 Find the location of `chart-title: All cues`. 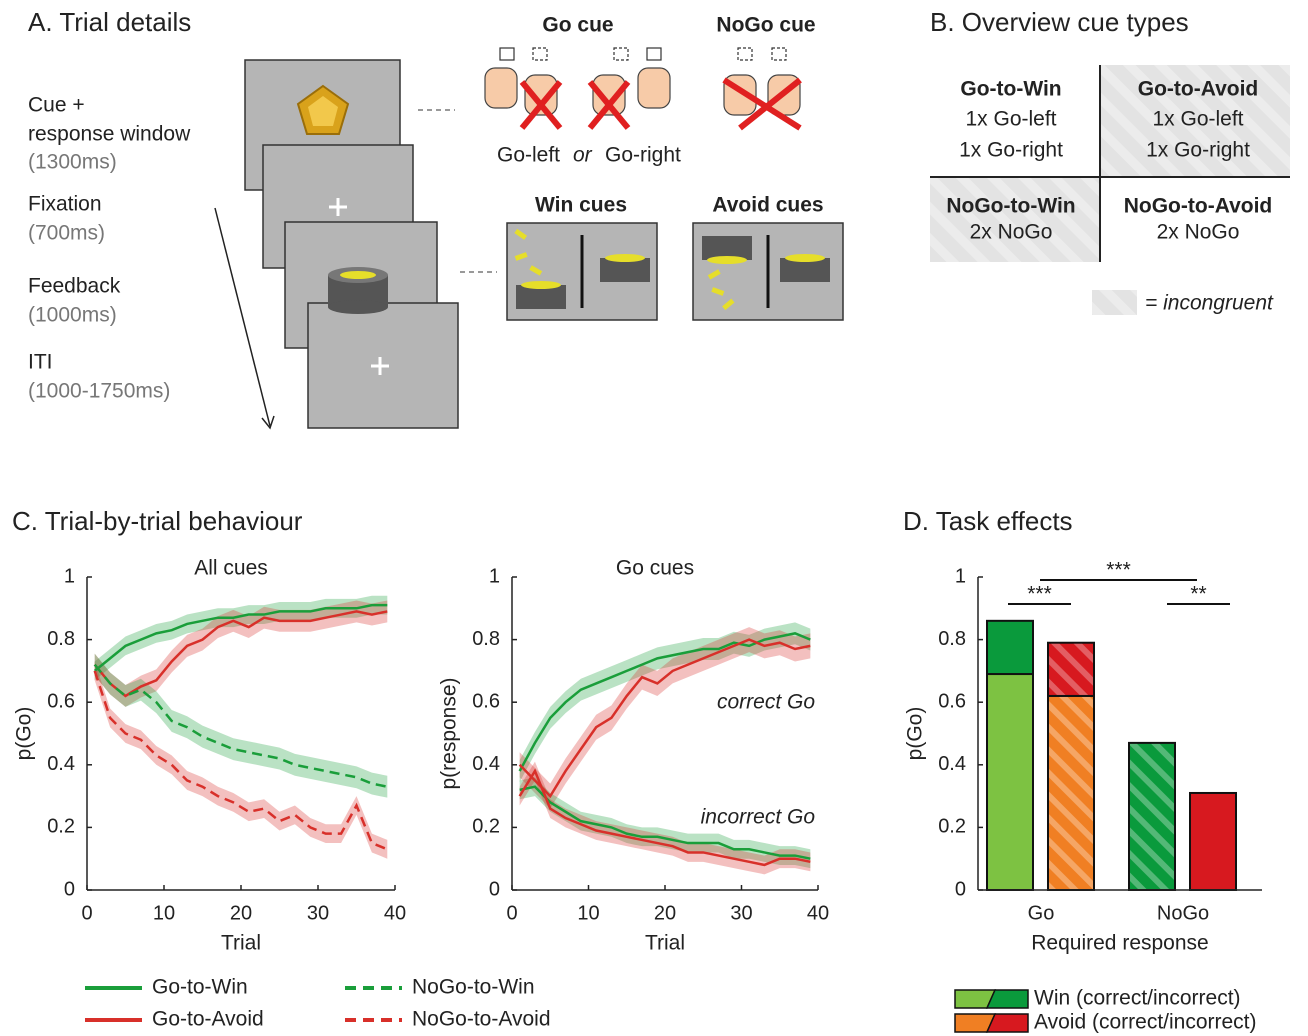

chart-title: All cues is located at coordinates (231, 568).